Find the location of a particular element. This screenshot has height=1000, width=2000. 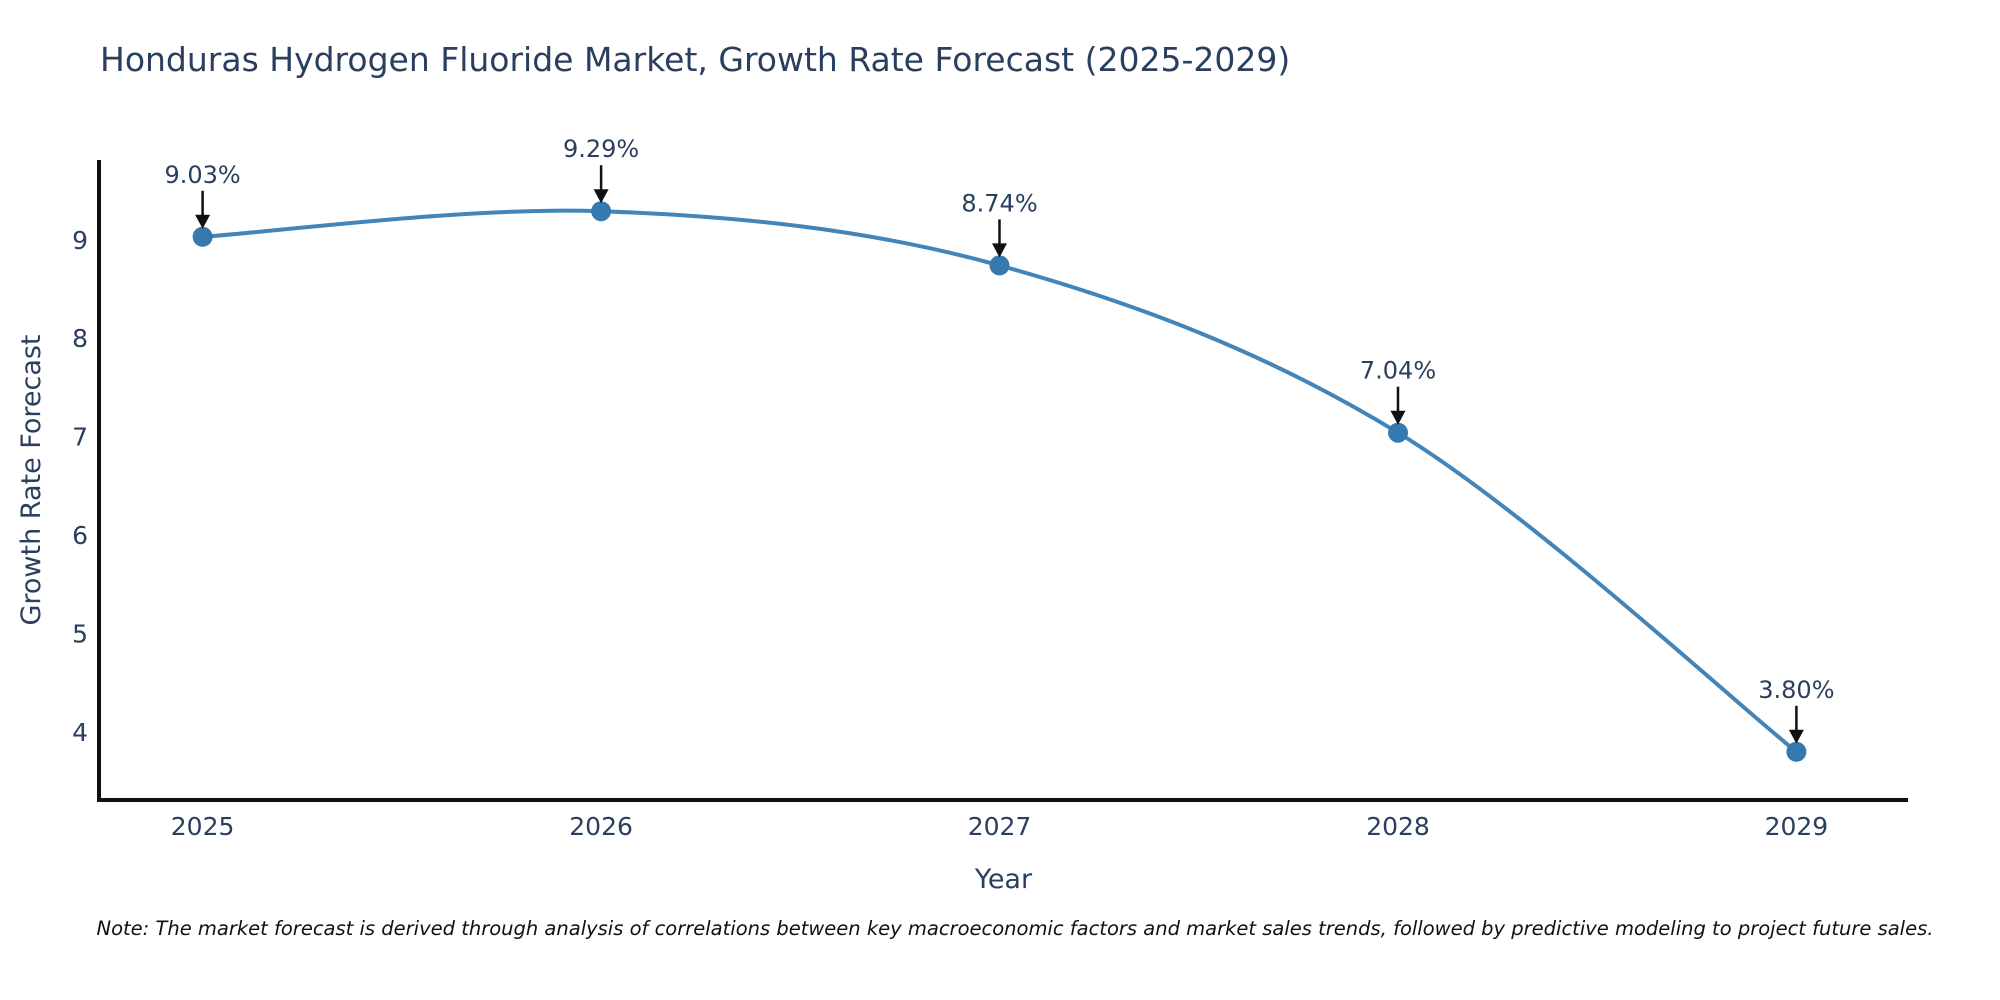

data-point-2027 is located at coordinates (999, 265).